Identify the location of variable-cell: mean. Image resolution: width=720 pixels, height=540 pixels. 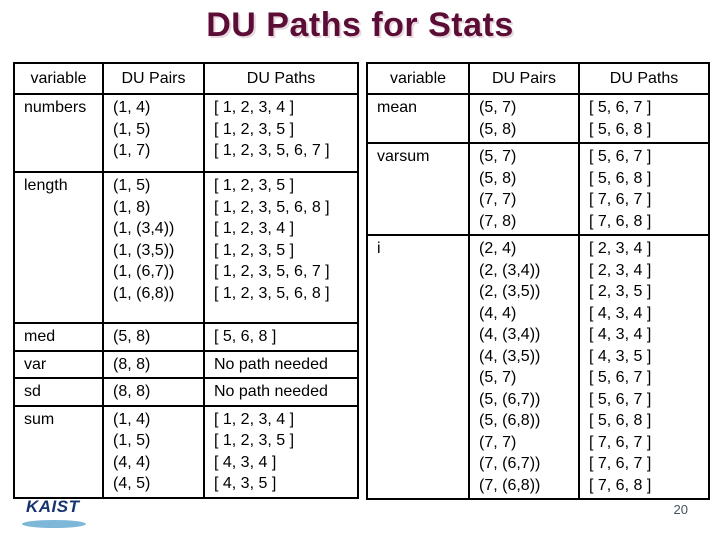
(418, 118).